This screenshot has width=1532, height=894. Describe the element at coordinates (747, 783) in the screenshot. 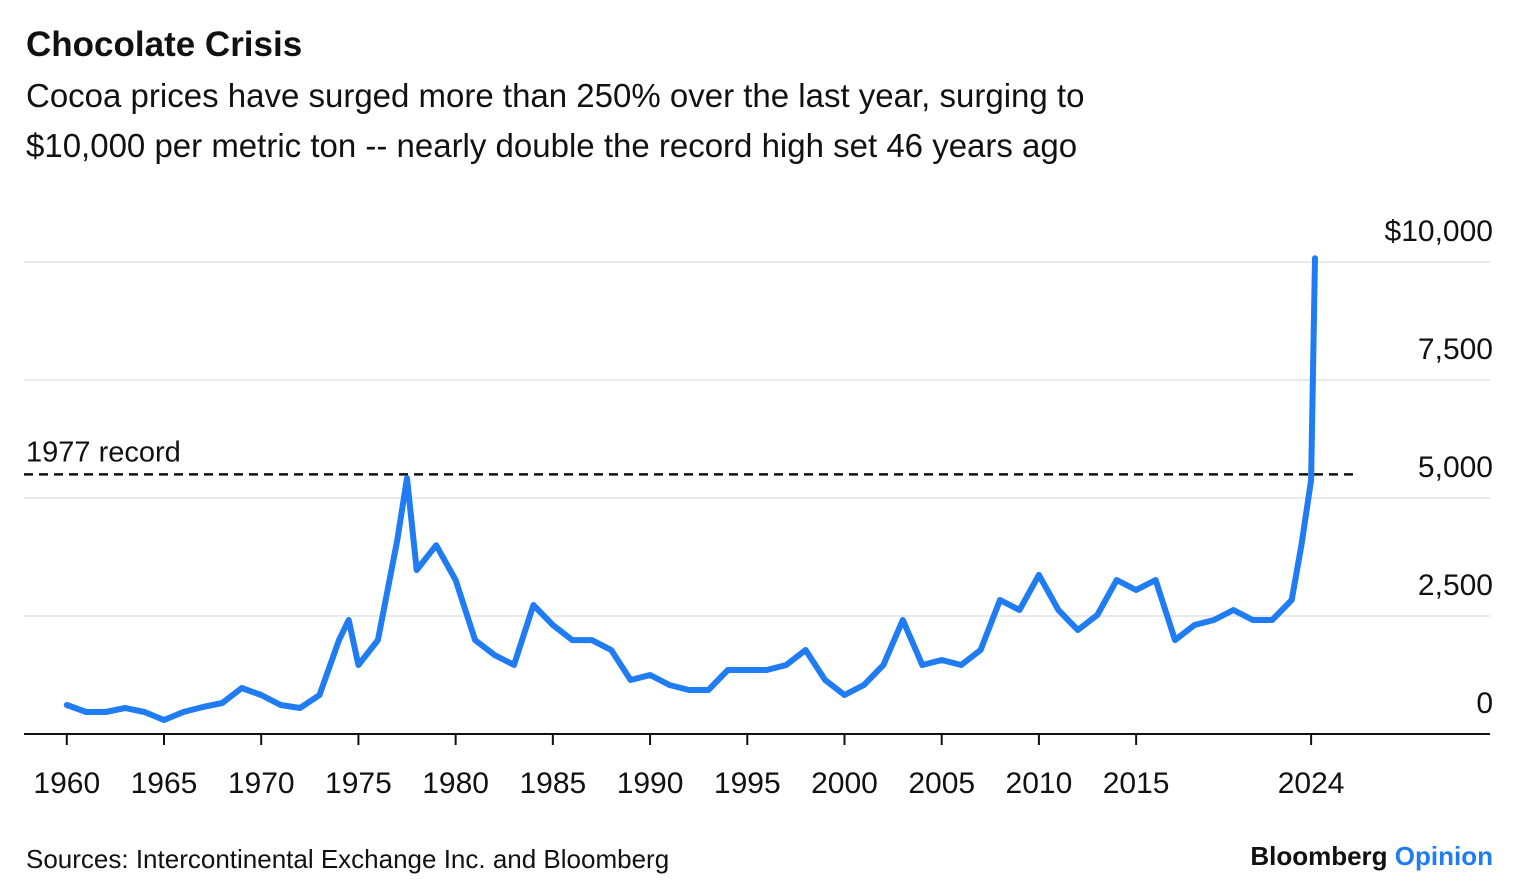

I see `x-tick-label: 1995` at that location.